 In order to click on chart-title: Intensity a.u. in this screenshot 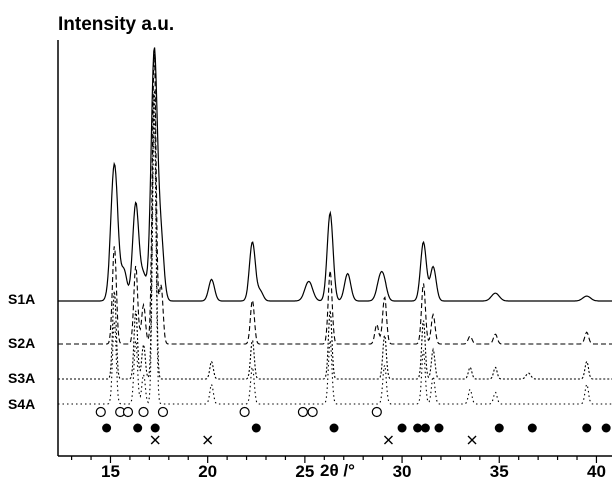, I will do `click(116, 24)`.